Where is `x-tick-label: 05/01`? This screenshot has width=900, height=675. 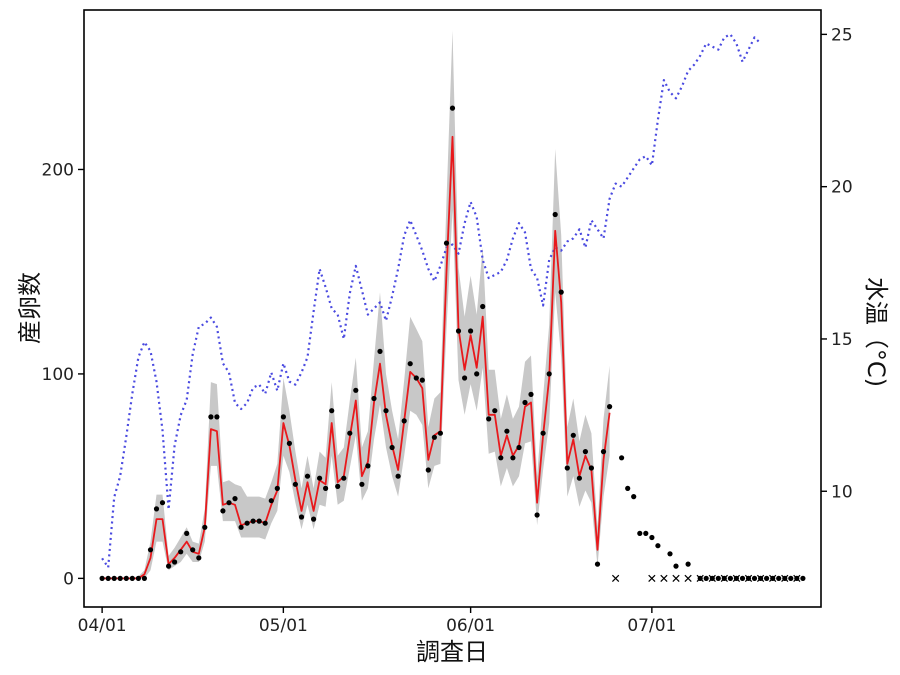
x-tick-label: 05/01 is located at coordinates (283, 626).